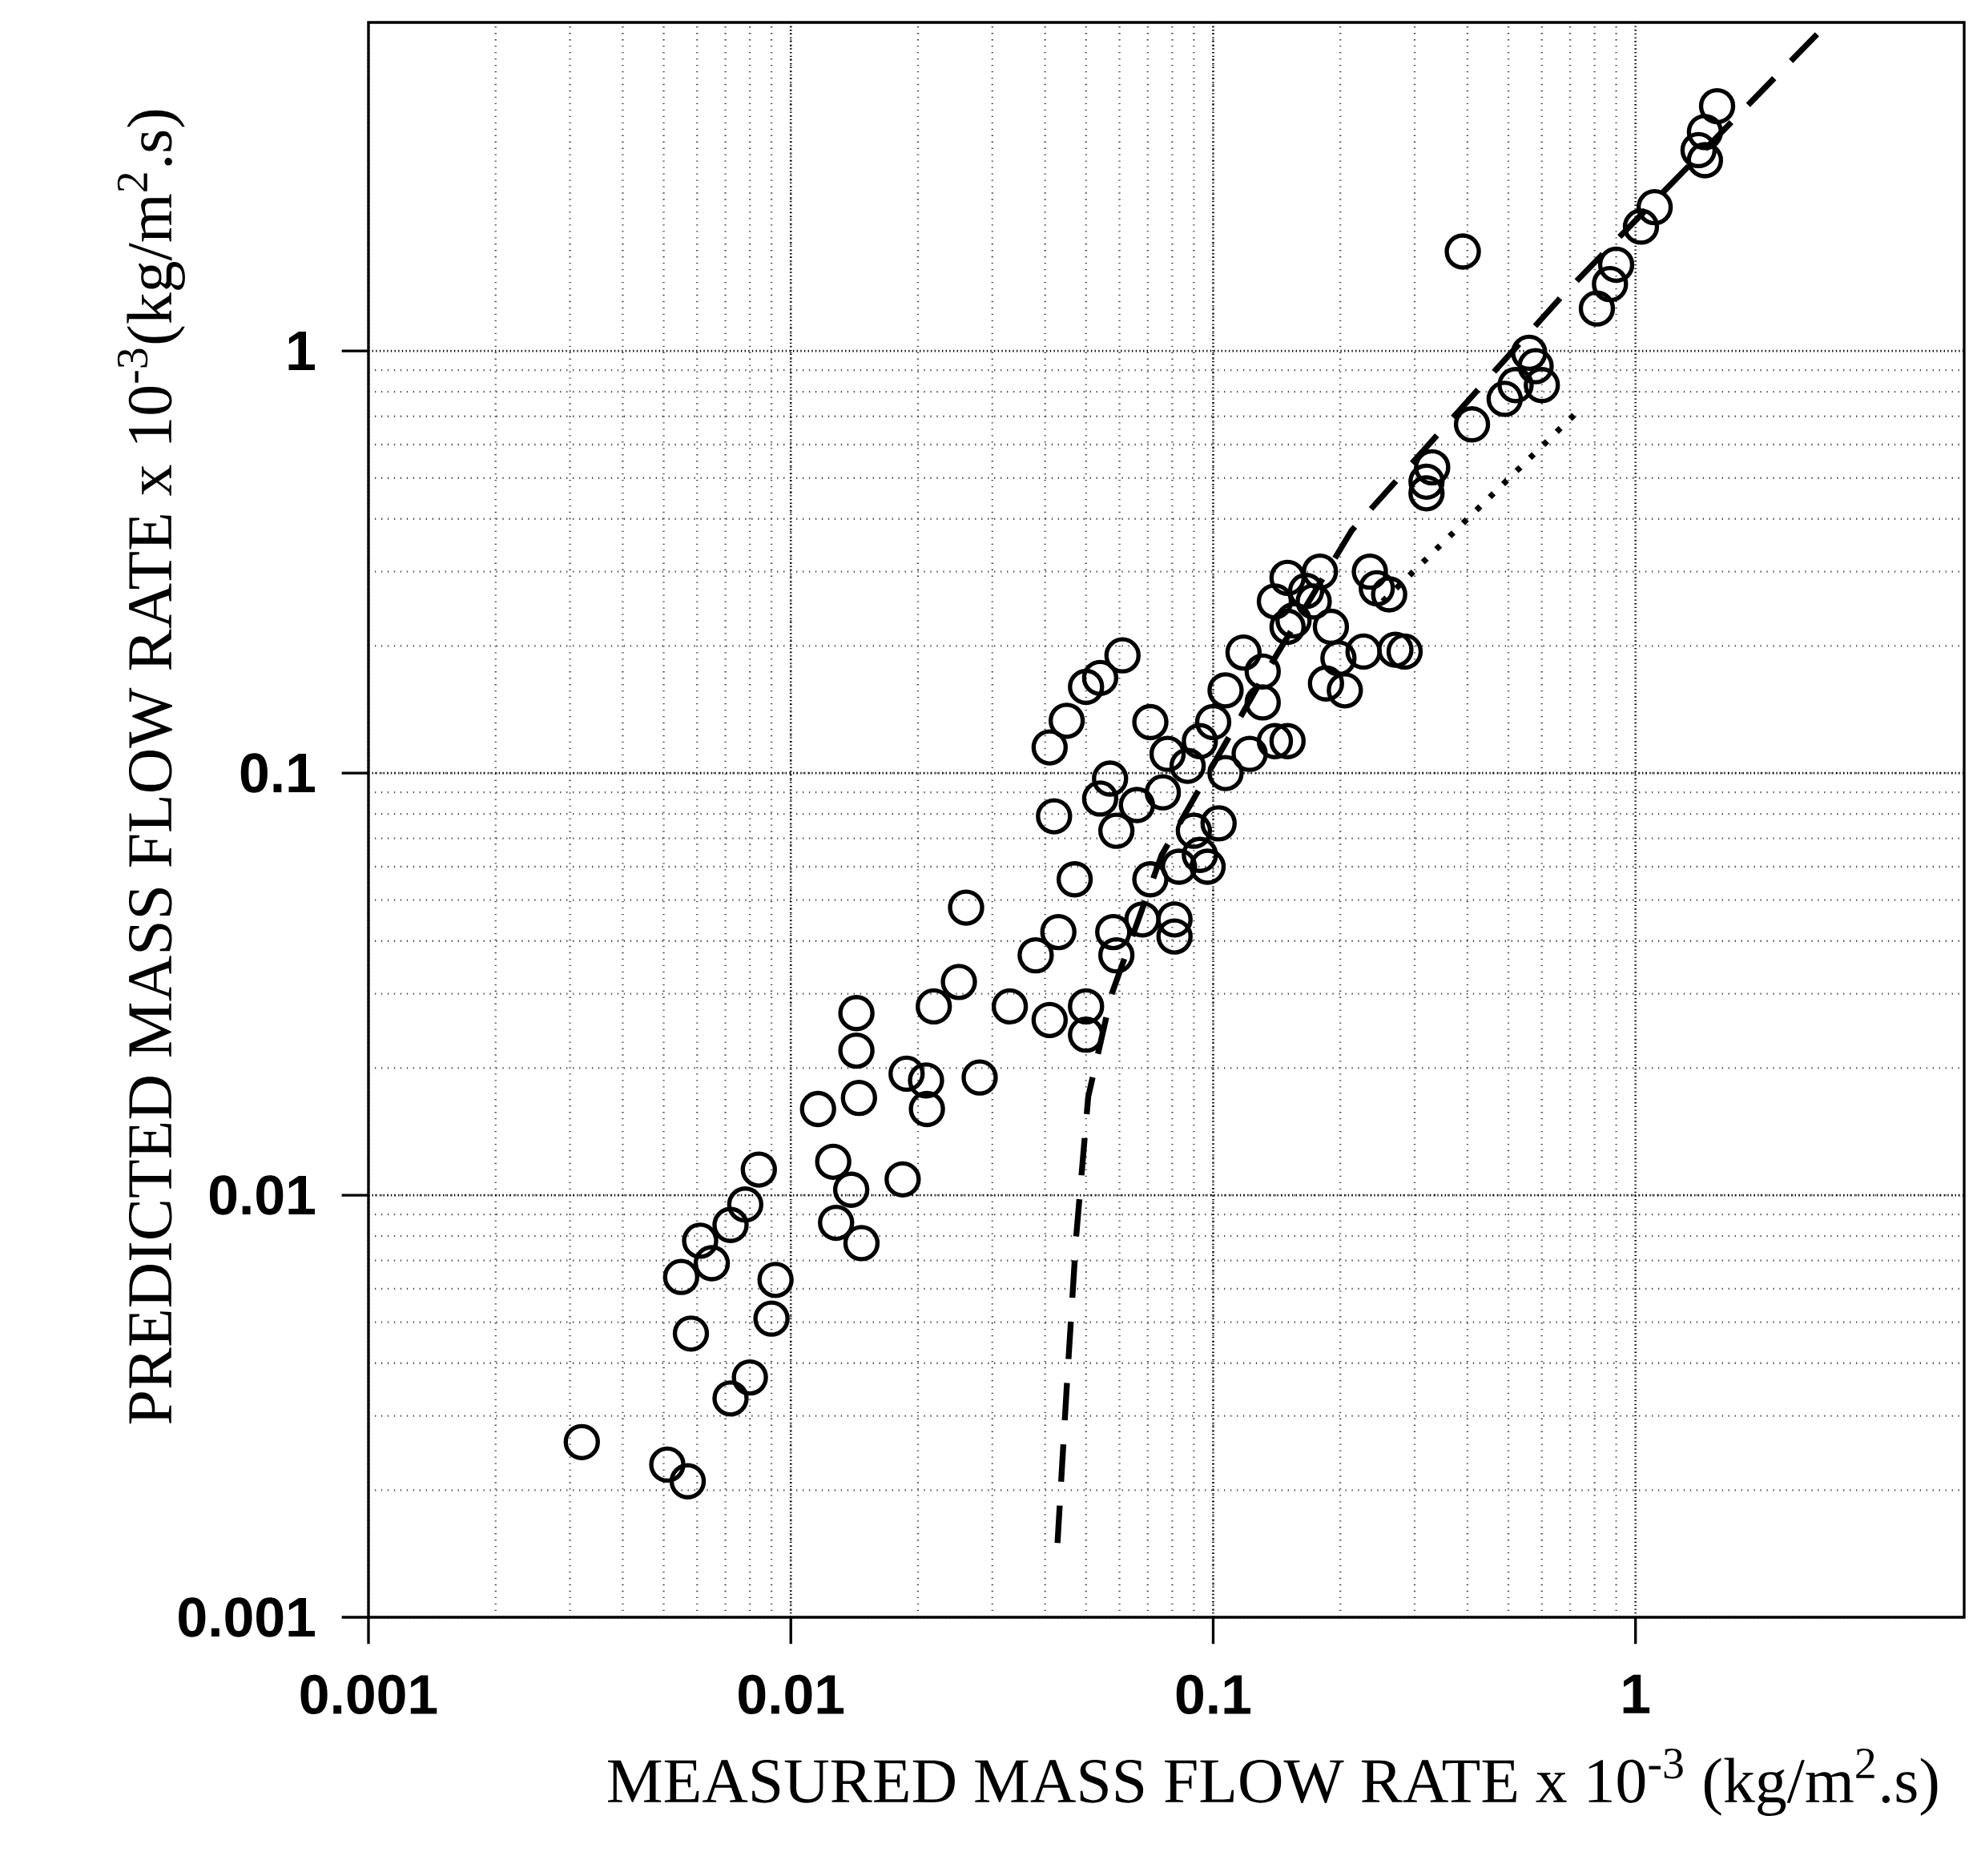  Describe the element at coordinates (151, 767) in the screenshot. I see `y-axis-title: PREDICTED MASS FLOW RATE x 10$^{-3}$(kg/m$^{2}$.s)` at that location.